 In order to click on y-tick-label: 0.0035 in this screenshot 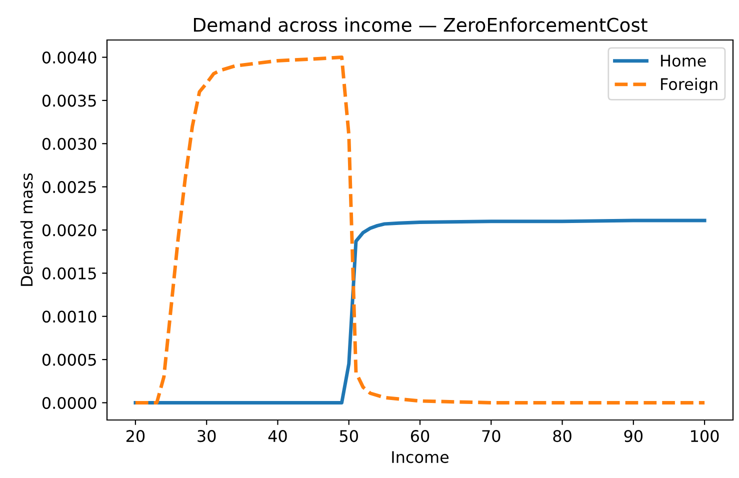, I will do `click(69, 100)`.